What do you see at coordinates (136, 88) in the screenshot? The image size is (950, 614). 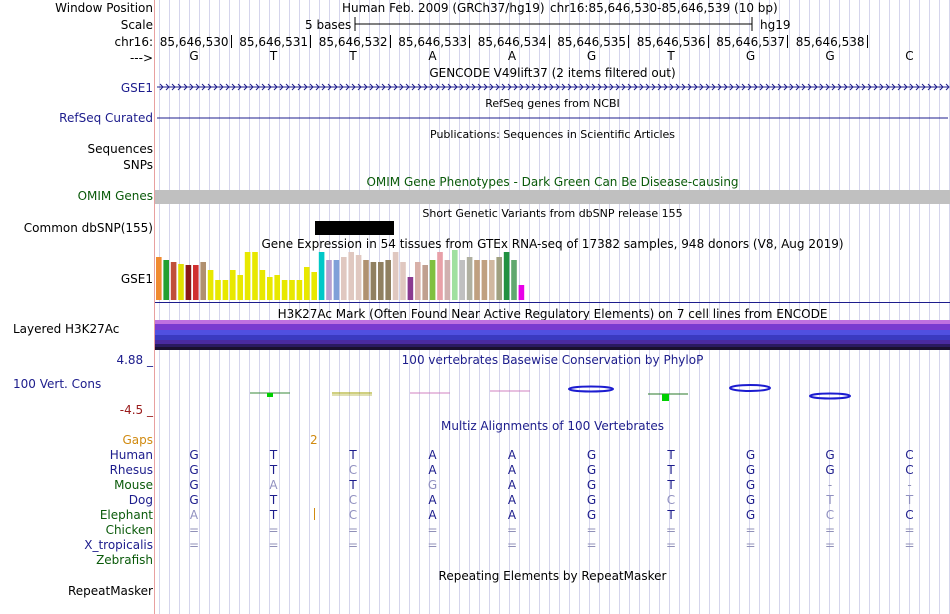 I see `gse1-gene-track-label: GSE1` at bounding box center [136, 88].